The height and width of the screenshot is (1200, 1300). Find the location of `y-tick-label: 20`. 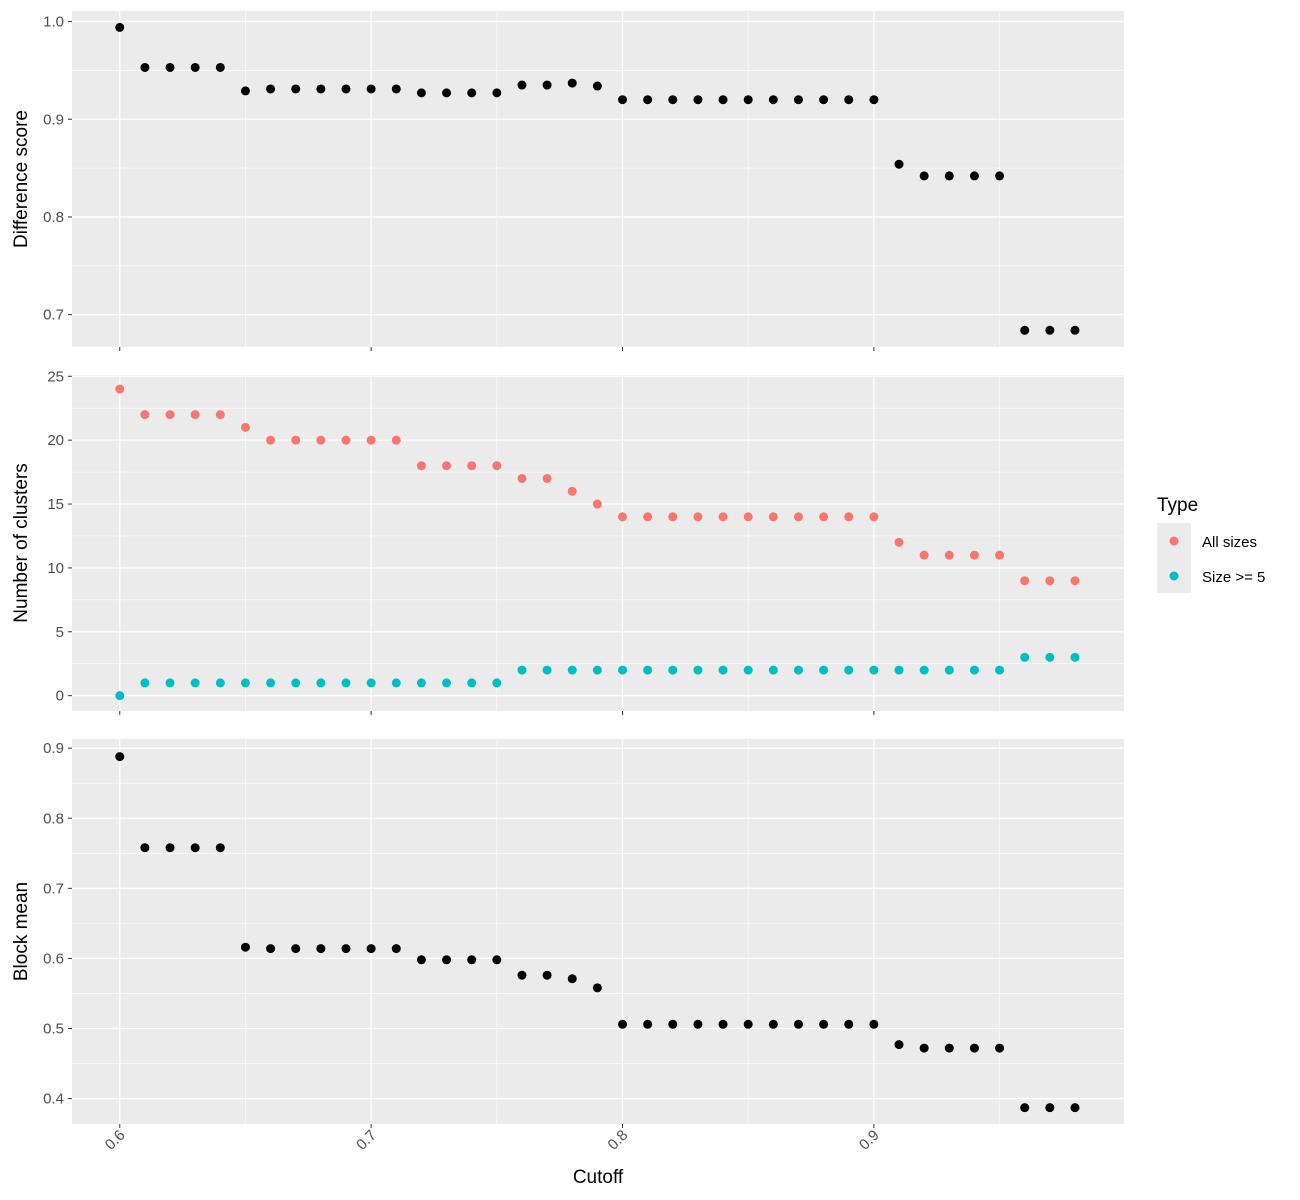

y-tick-label: 20 is located at coordinates (55, 440).